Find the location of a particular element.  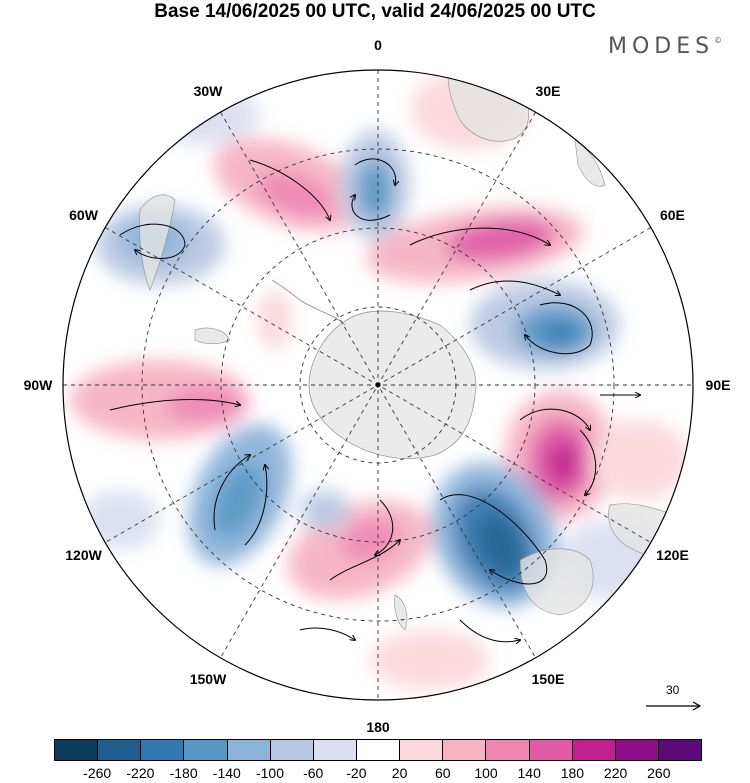

colorbar-tick-label: -180 is located at coordinates (183, 773).